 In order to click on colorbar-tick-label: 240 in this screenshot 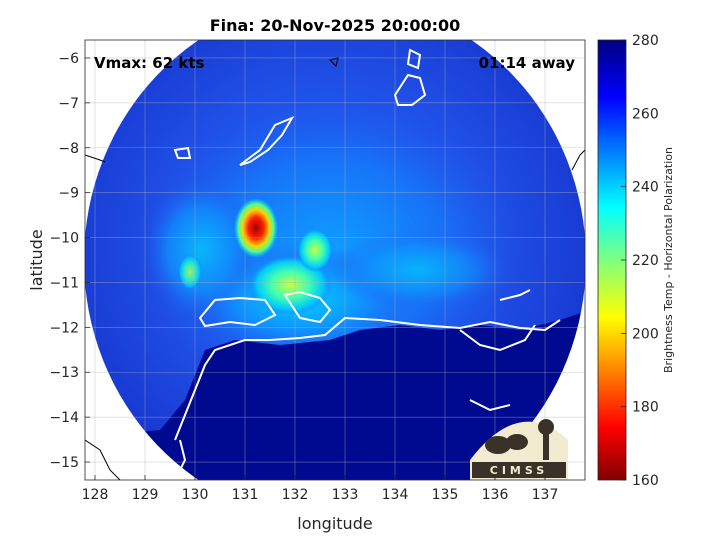, I will do `click(645, 188)`.